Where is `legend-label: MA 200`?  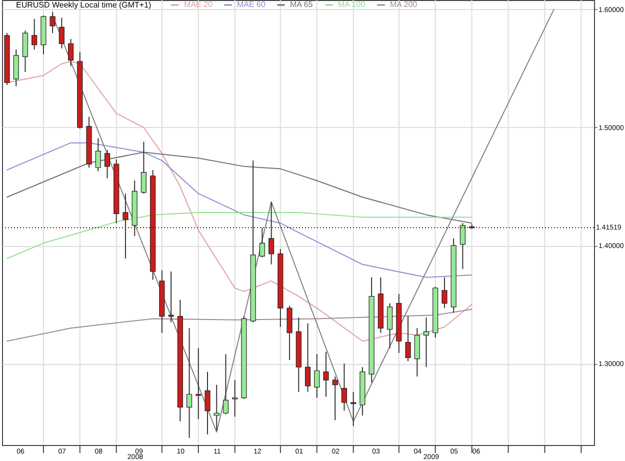
legend-label: MA 200 is located at coordinates (404, 4).